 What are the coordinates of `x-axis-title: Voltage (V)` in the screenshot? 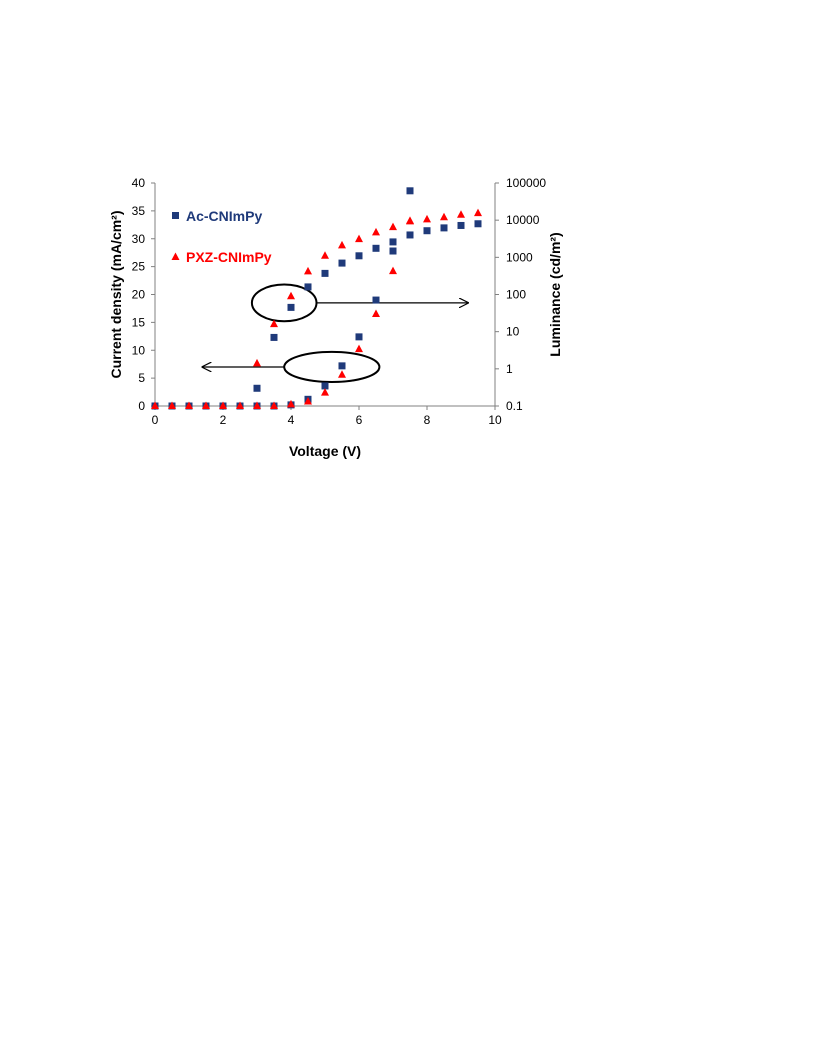 It's located at (325, 451).